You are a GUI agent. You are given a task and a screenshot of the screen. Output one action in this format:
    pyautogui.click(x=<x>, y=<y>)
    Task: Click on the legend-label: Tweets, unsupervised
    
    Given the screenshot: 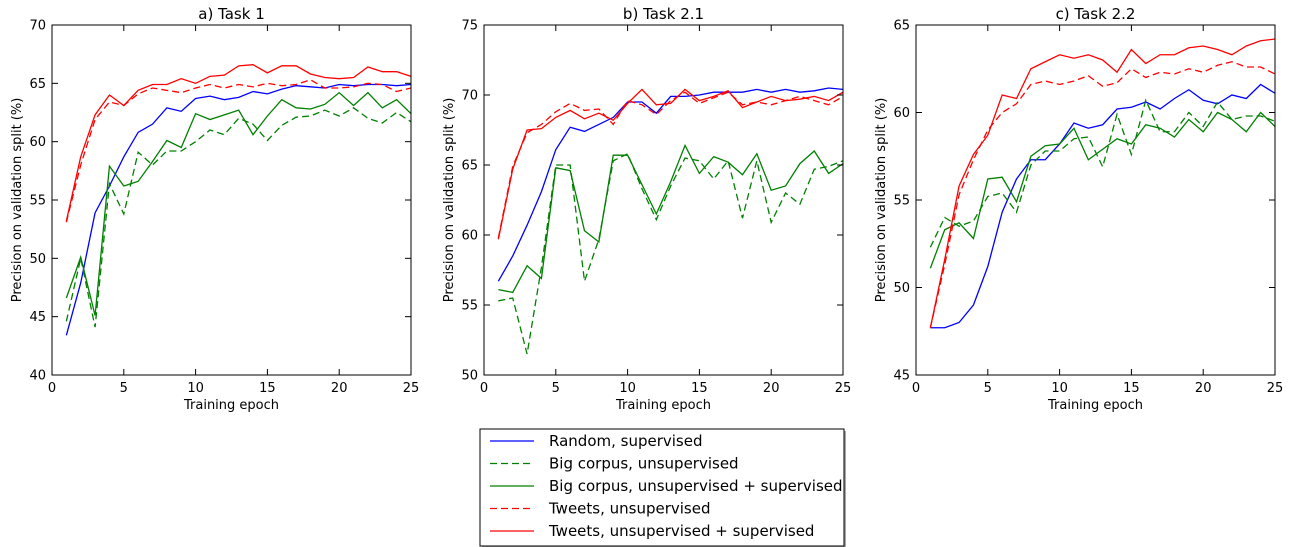 What is the action you would take?
    pyautogui.click(x=629, y=509)
    